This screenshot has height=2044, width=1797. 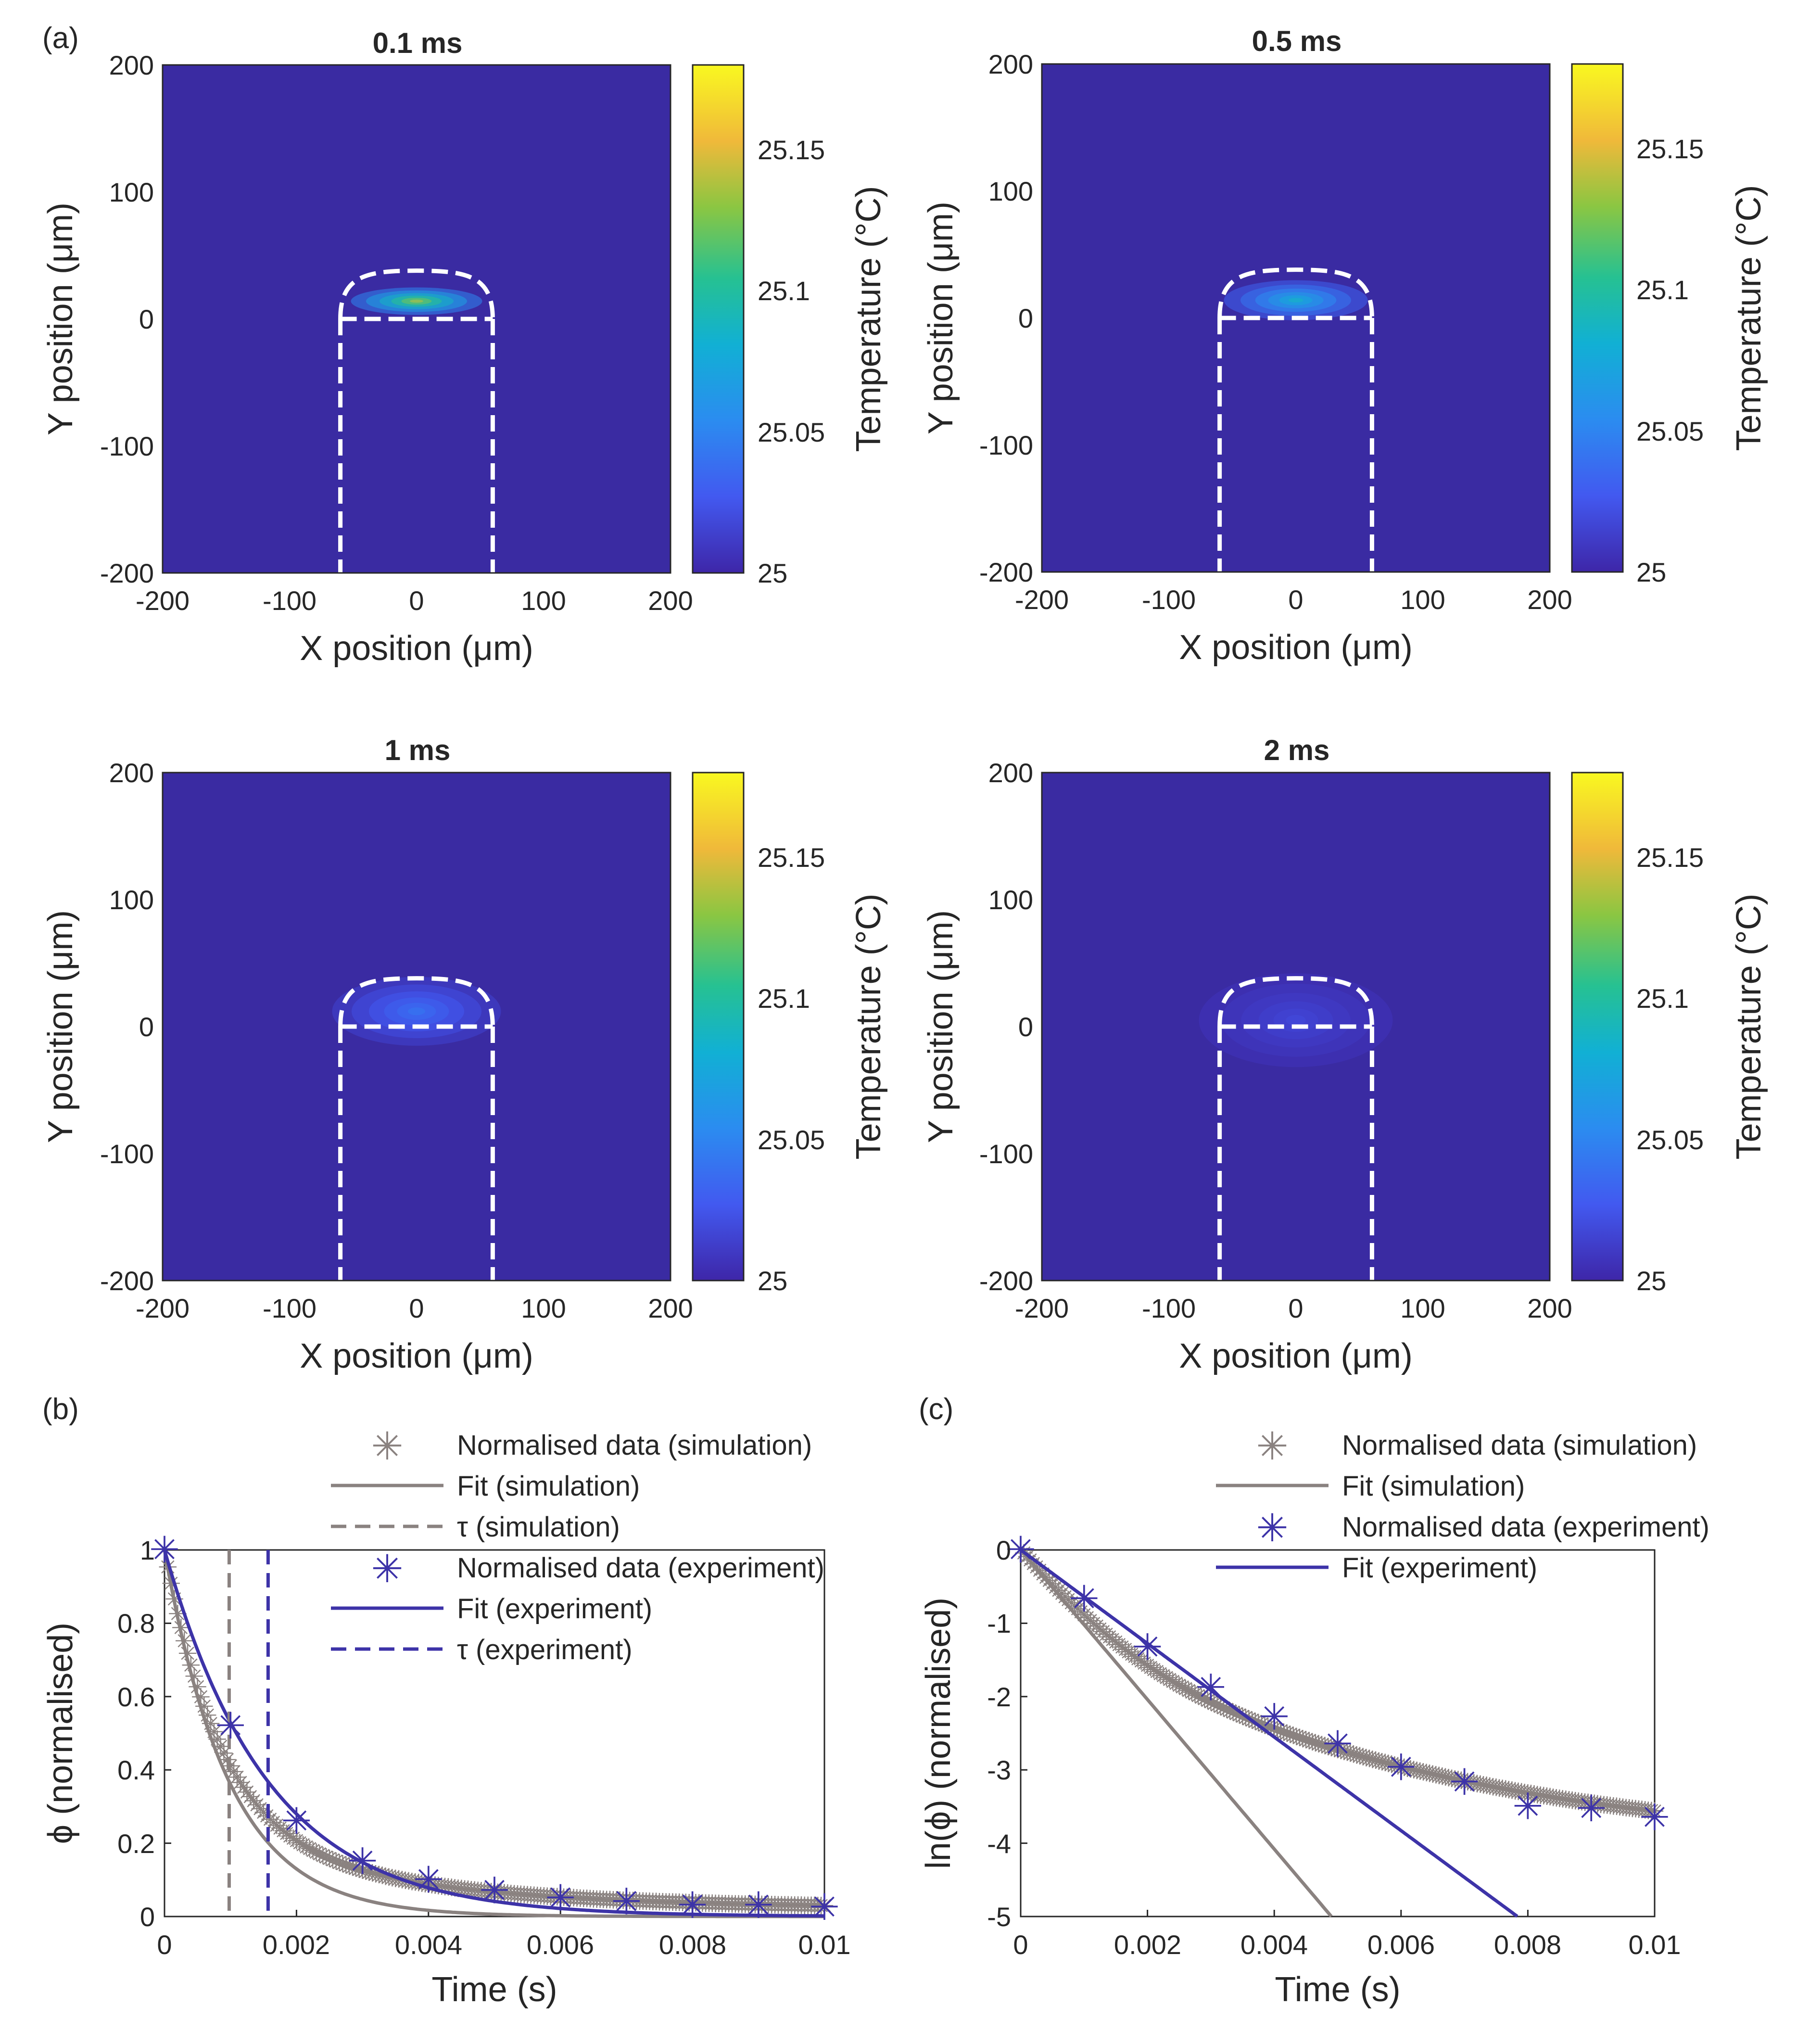 I want to click on legend-label: τ (experiment), so click(x=545, y=1649).